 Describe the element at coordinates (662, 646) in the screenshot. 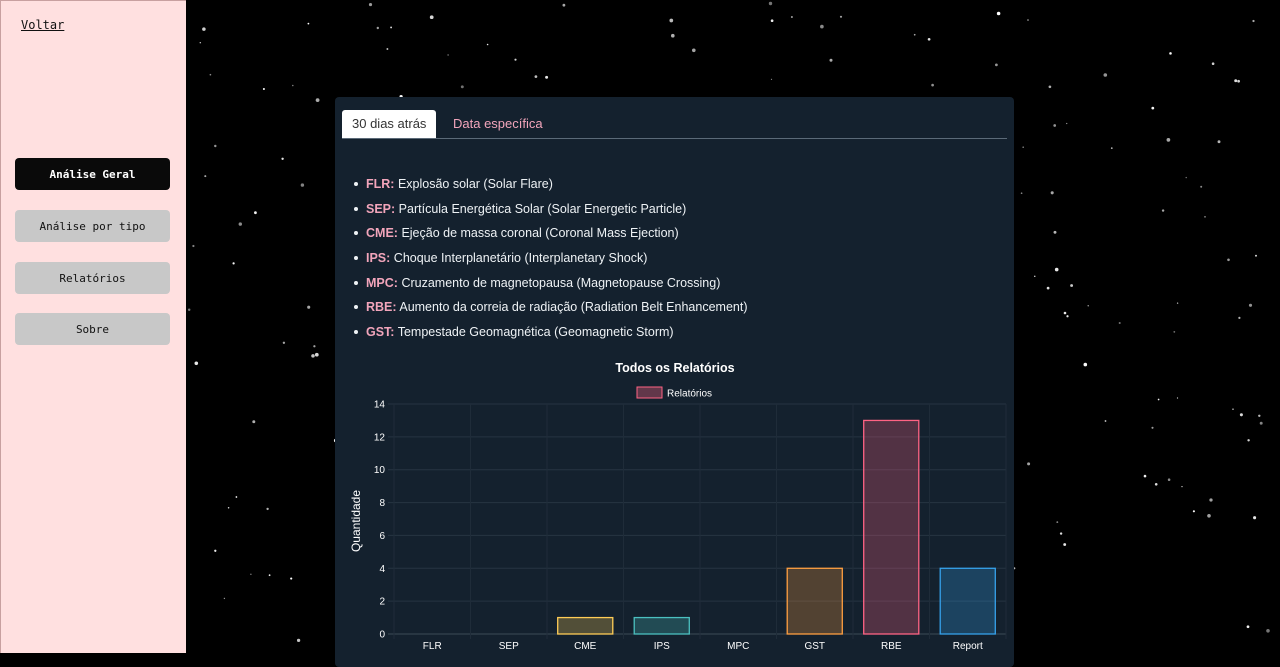

I see `x-tick-label: IPS` at that location.